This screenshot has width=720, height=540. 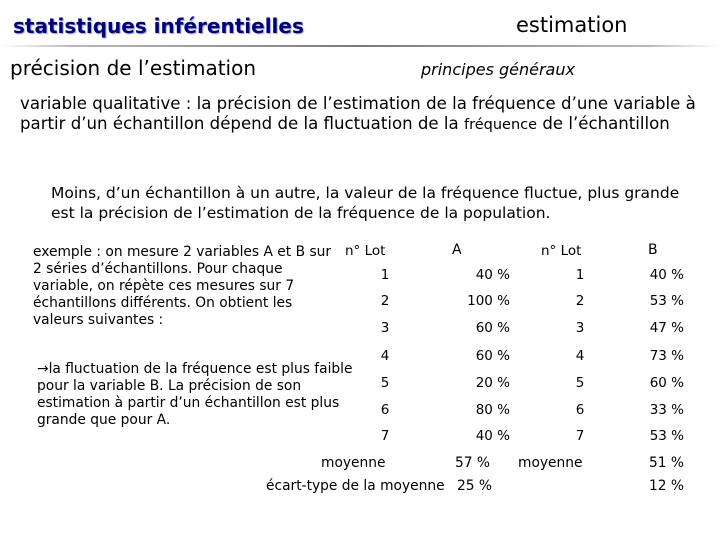 I want to click on header-divider, so click(x=360, y=46).